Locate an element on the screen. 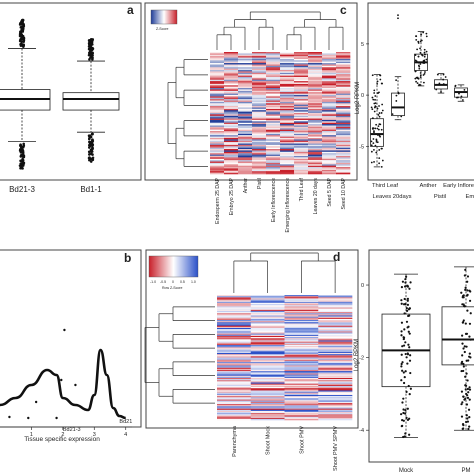  panel-d-box-ytick-label-0: 0 is located at coordinates (362, 286).